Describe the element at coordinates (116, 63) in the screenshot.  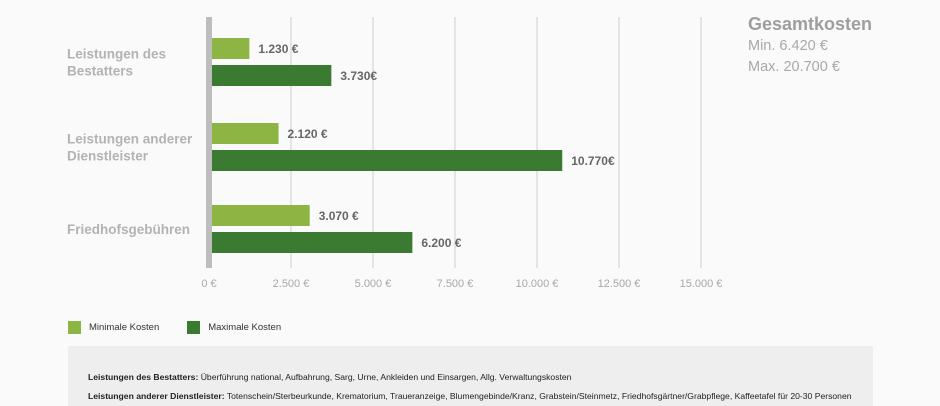
I see `category-label: Leistungen des Bestatters` at that location.